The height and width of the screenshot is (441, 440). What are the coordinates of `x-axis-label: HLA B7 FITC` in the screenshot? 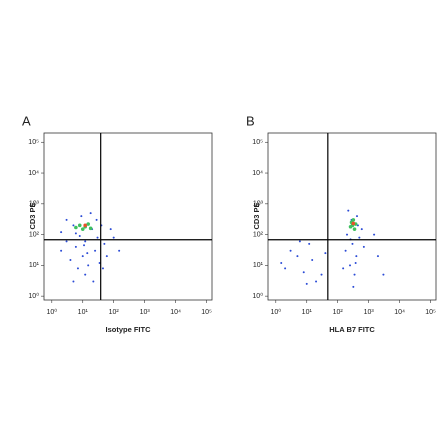 It's located at (352, 329).